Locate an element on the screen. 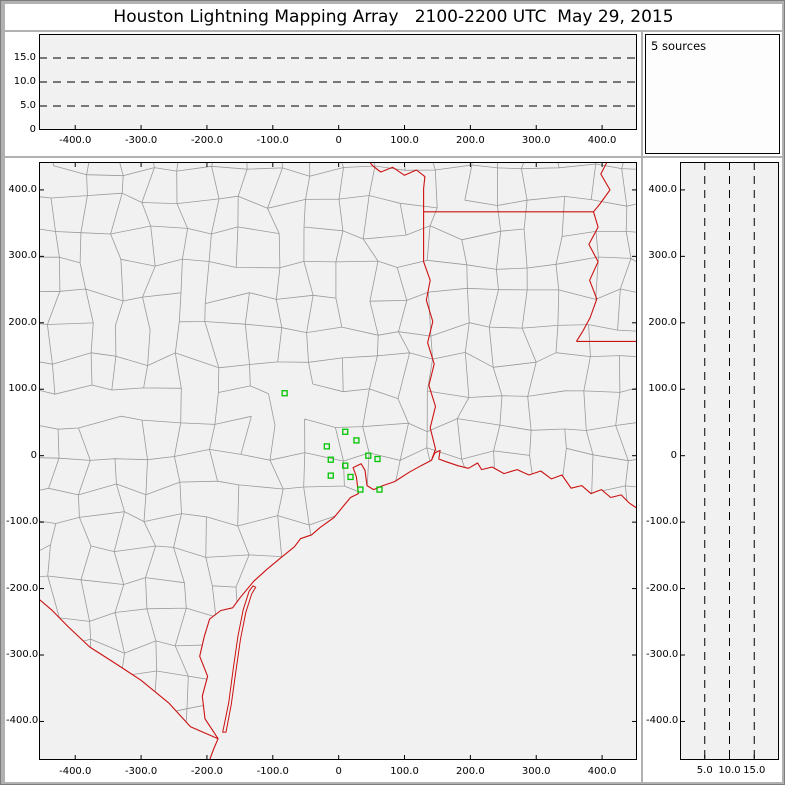  altitude-ew-plot is located at coordinates (338, 82).